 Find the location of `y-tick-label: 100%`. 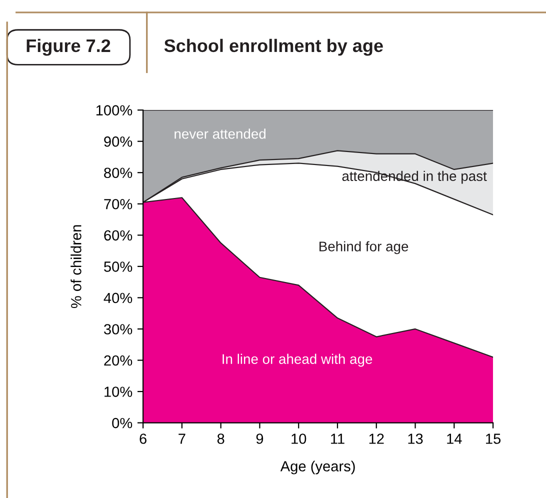

y-tick-label: 100% is located at coordinates (114, 110).